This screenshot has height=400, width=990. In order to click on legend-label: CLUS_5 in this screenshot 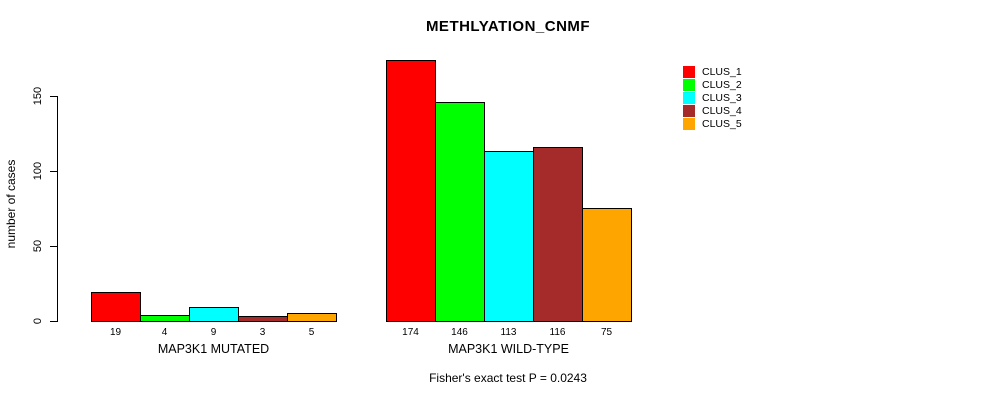, I will do `click(722, 124)`.